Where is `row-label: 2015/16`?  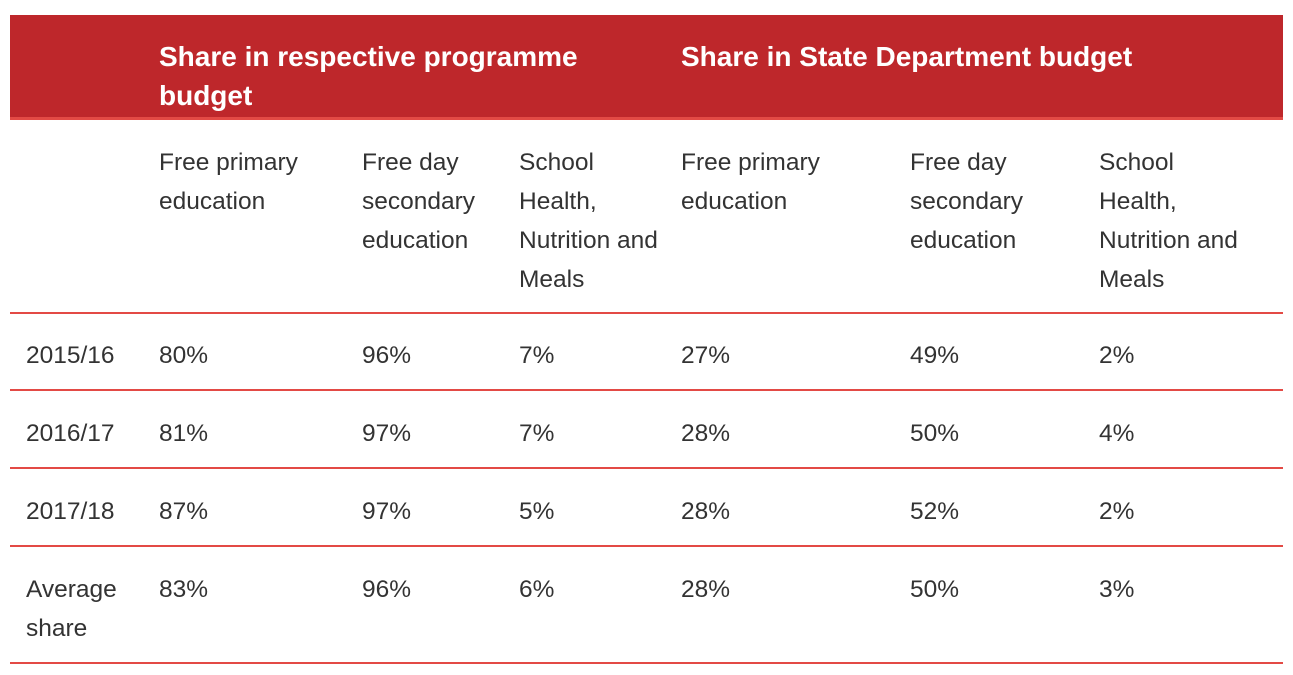 row-label: 2015/16 is located at coordinates (70, 355).